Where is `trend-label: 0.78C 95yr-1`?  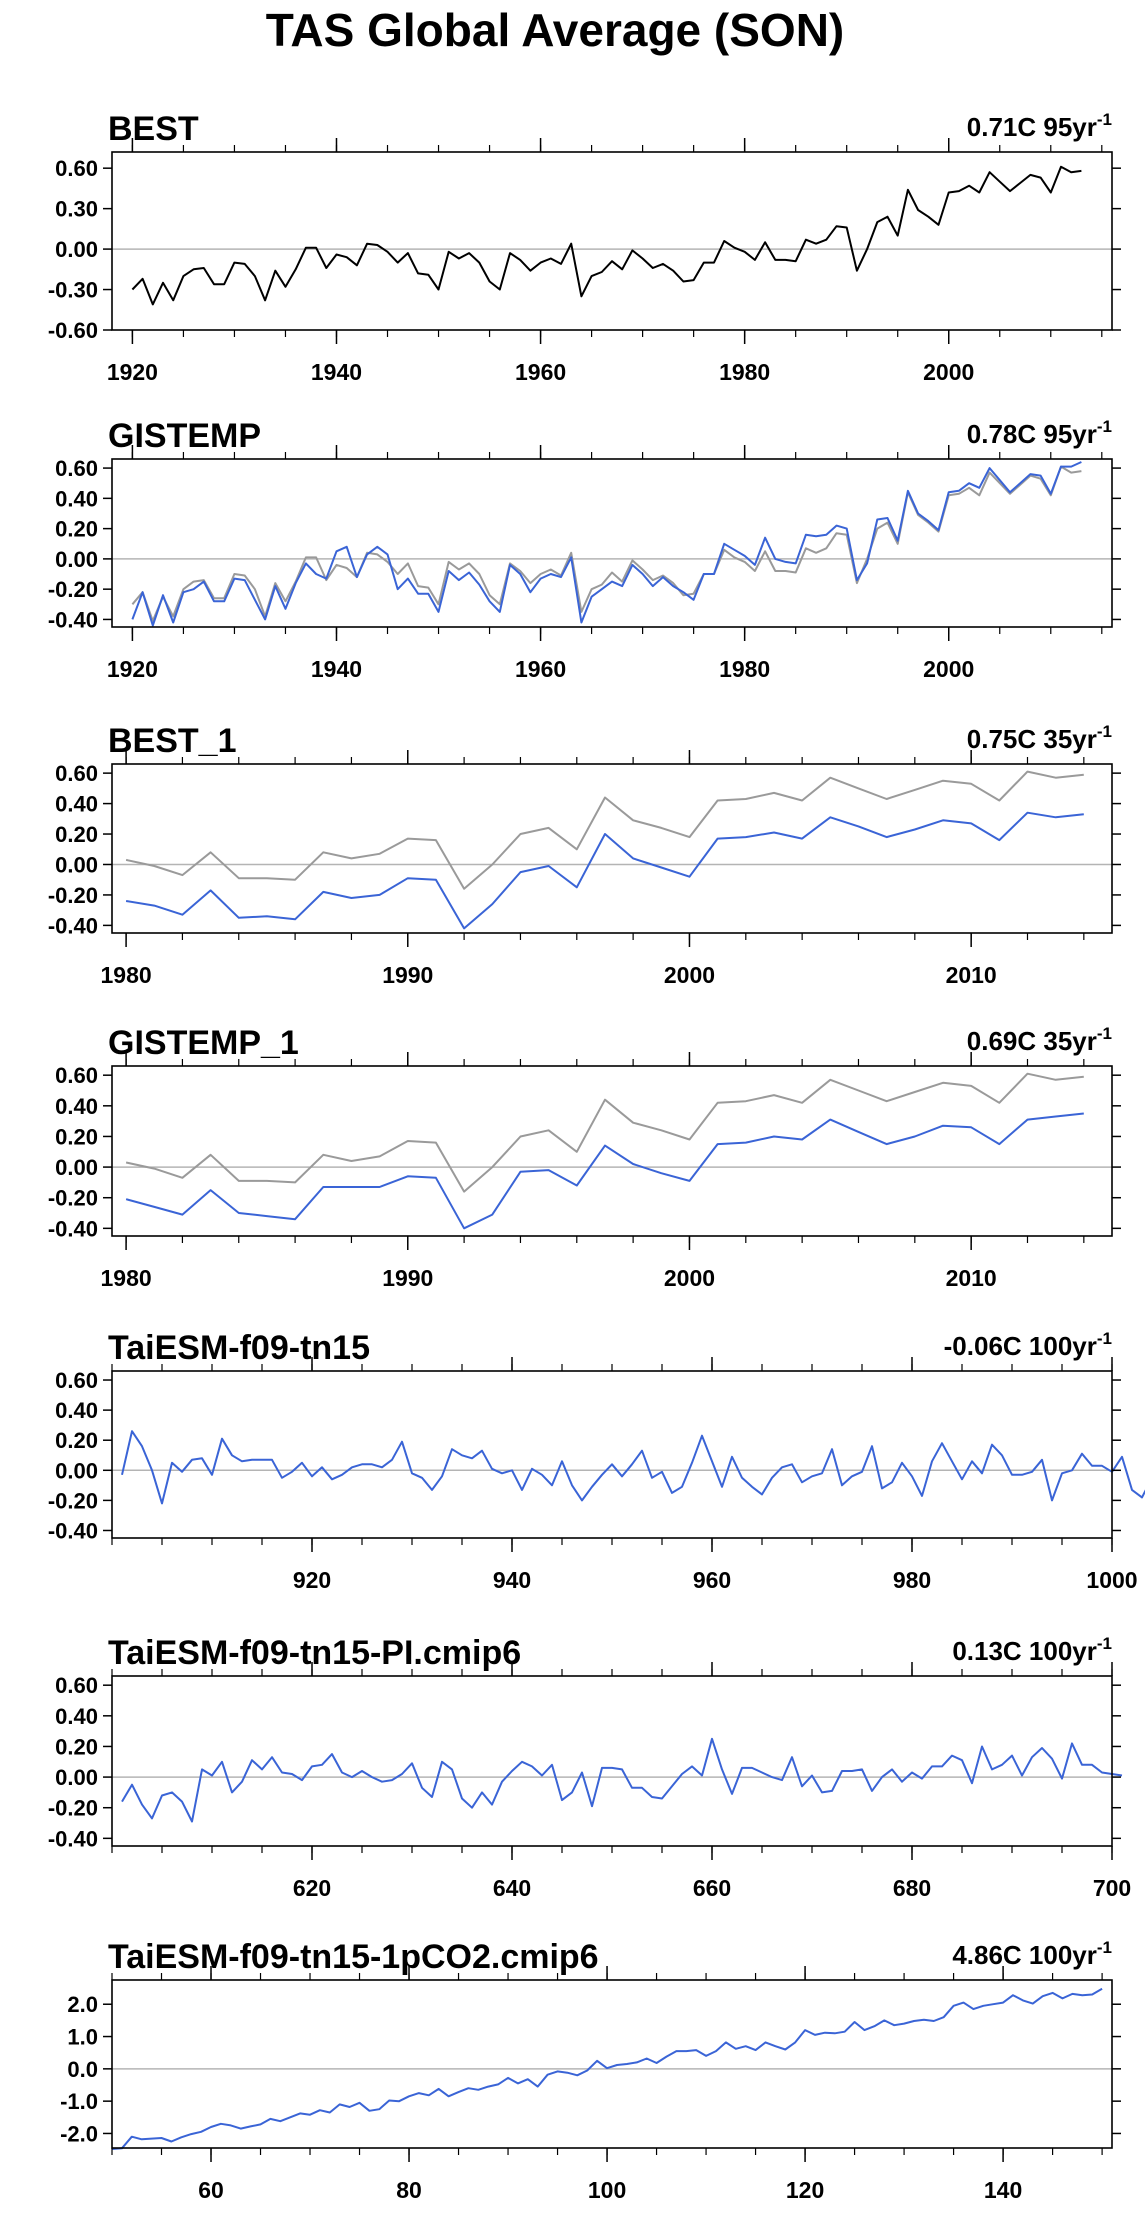 trend-label: 0.78C 95yr-1 is located at coordinates (1039, 433).